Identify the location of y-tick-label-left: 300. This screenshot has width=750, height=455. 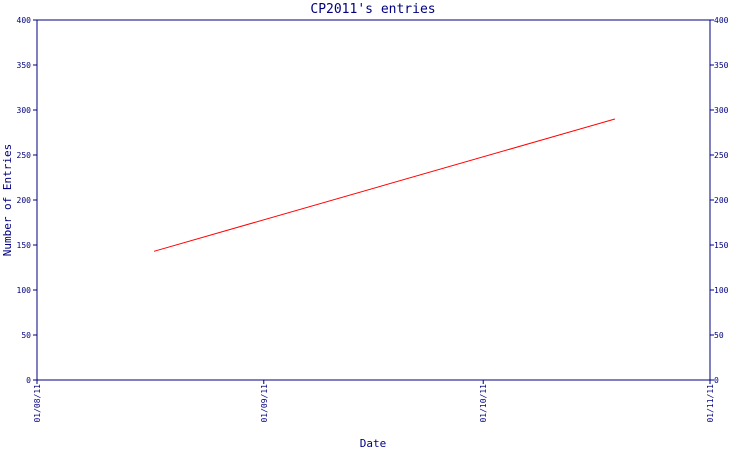
(24, 110).